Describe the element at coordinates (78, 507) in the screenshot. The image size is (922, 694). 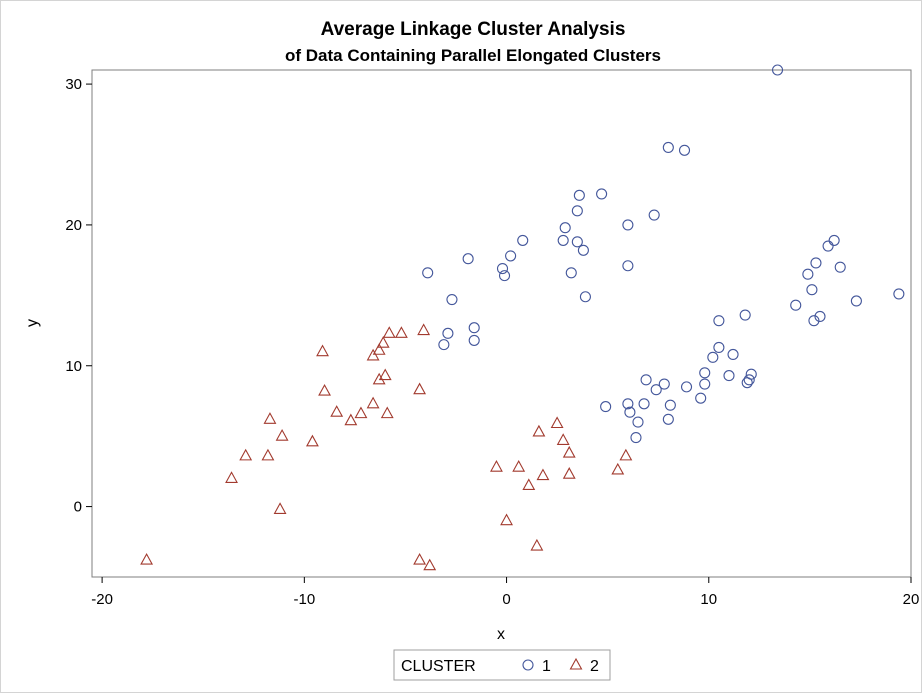
I see `y-tick-label: 0` at that location.